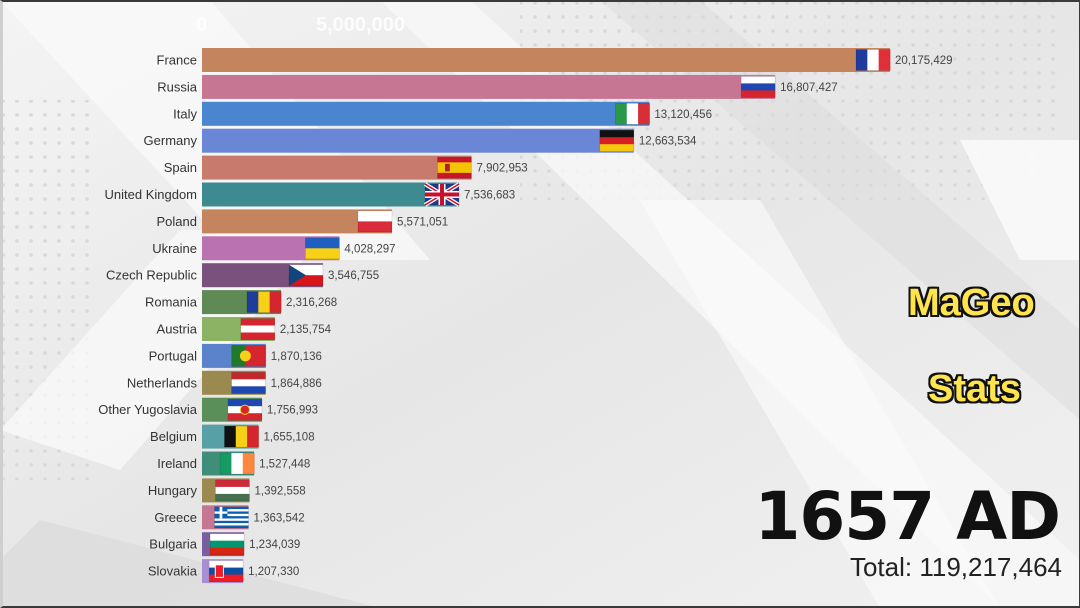 The height and width of the screenshot is (608, 1080). I want to click on poland-flag-icon, so click(375, 221).